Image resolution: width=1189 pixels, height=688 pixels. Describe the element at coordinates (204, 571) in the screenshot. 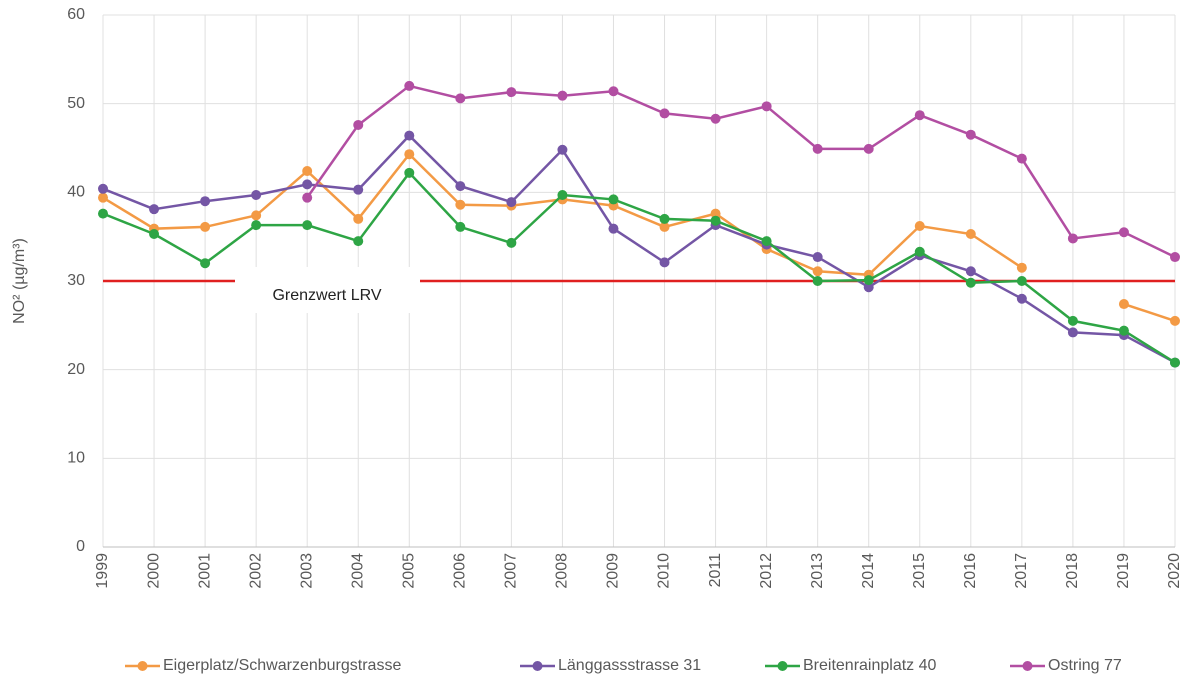

I see `x-tick-label: 2001` at that location.